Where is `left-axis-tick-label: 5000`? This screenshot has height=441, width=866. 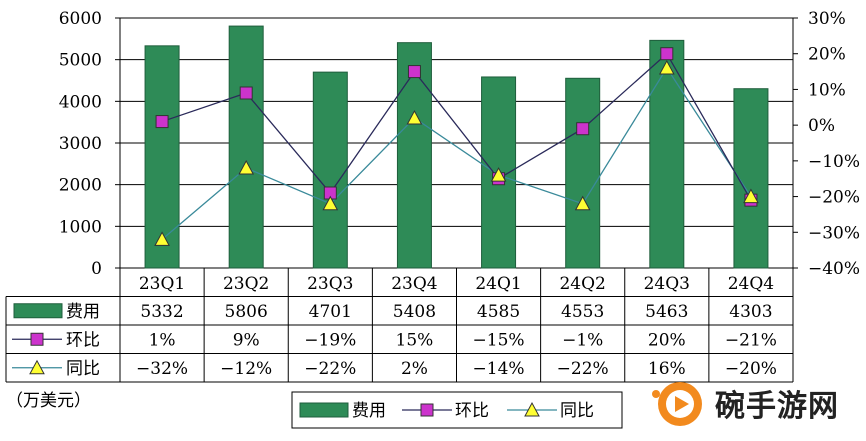 left-axis-tick-label: 5000 is located at coordinates (80, 61).